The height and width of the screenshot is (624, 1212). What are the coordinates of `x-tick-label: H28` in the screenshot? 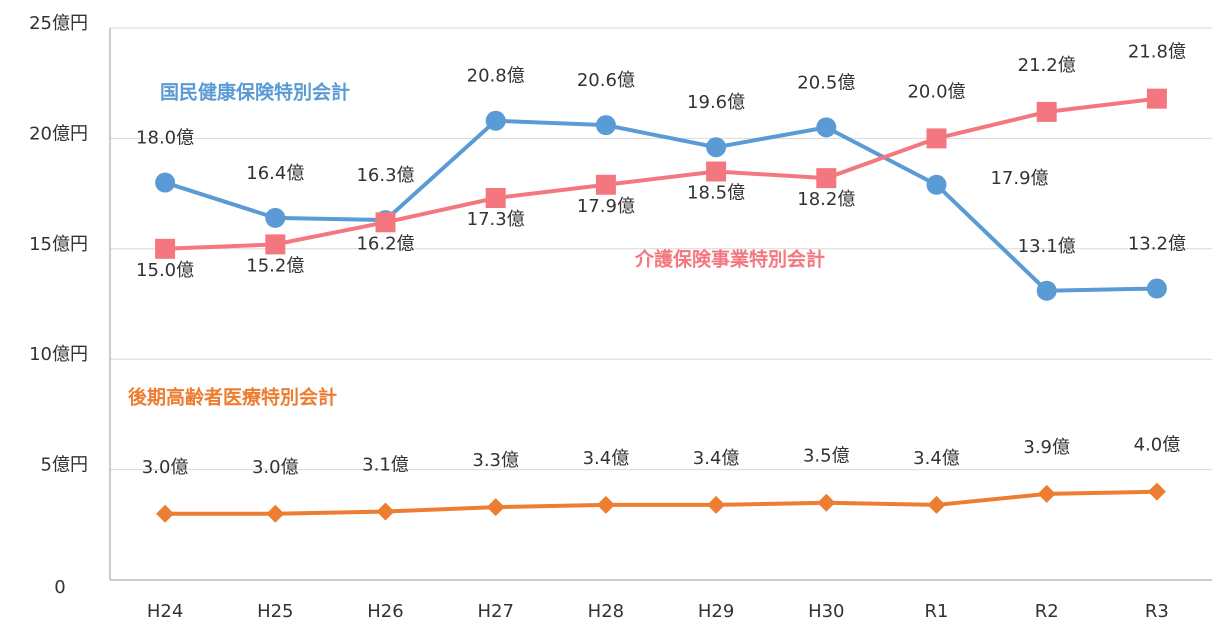 It's located at (606, 611).